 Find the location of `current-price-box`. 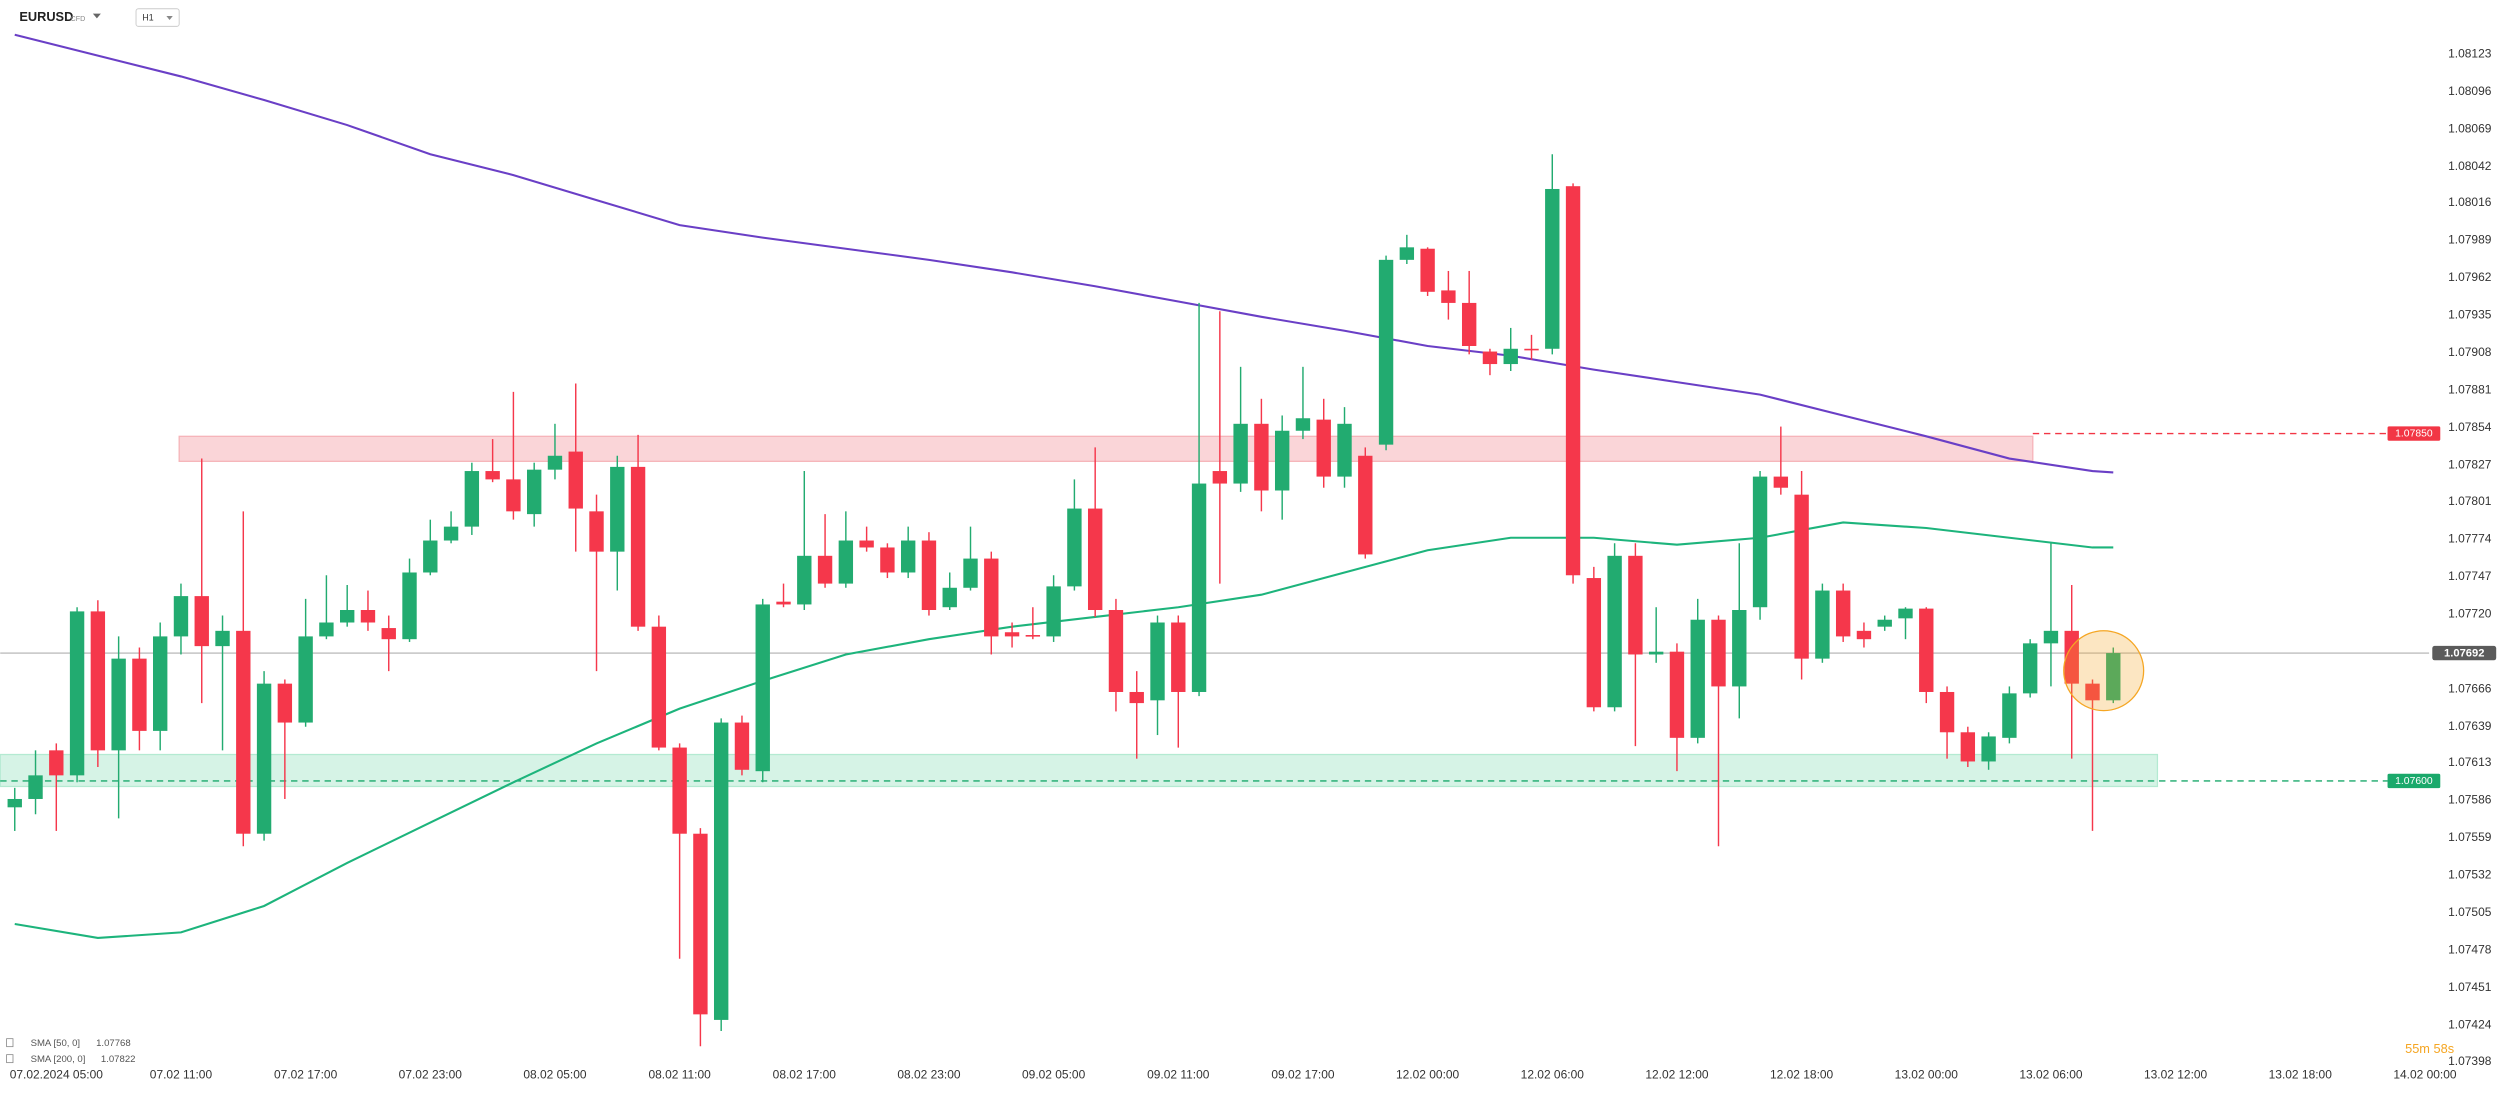

current-price-box is located at coordinates (2464, 653).